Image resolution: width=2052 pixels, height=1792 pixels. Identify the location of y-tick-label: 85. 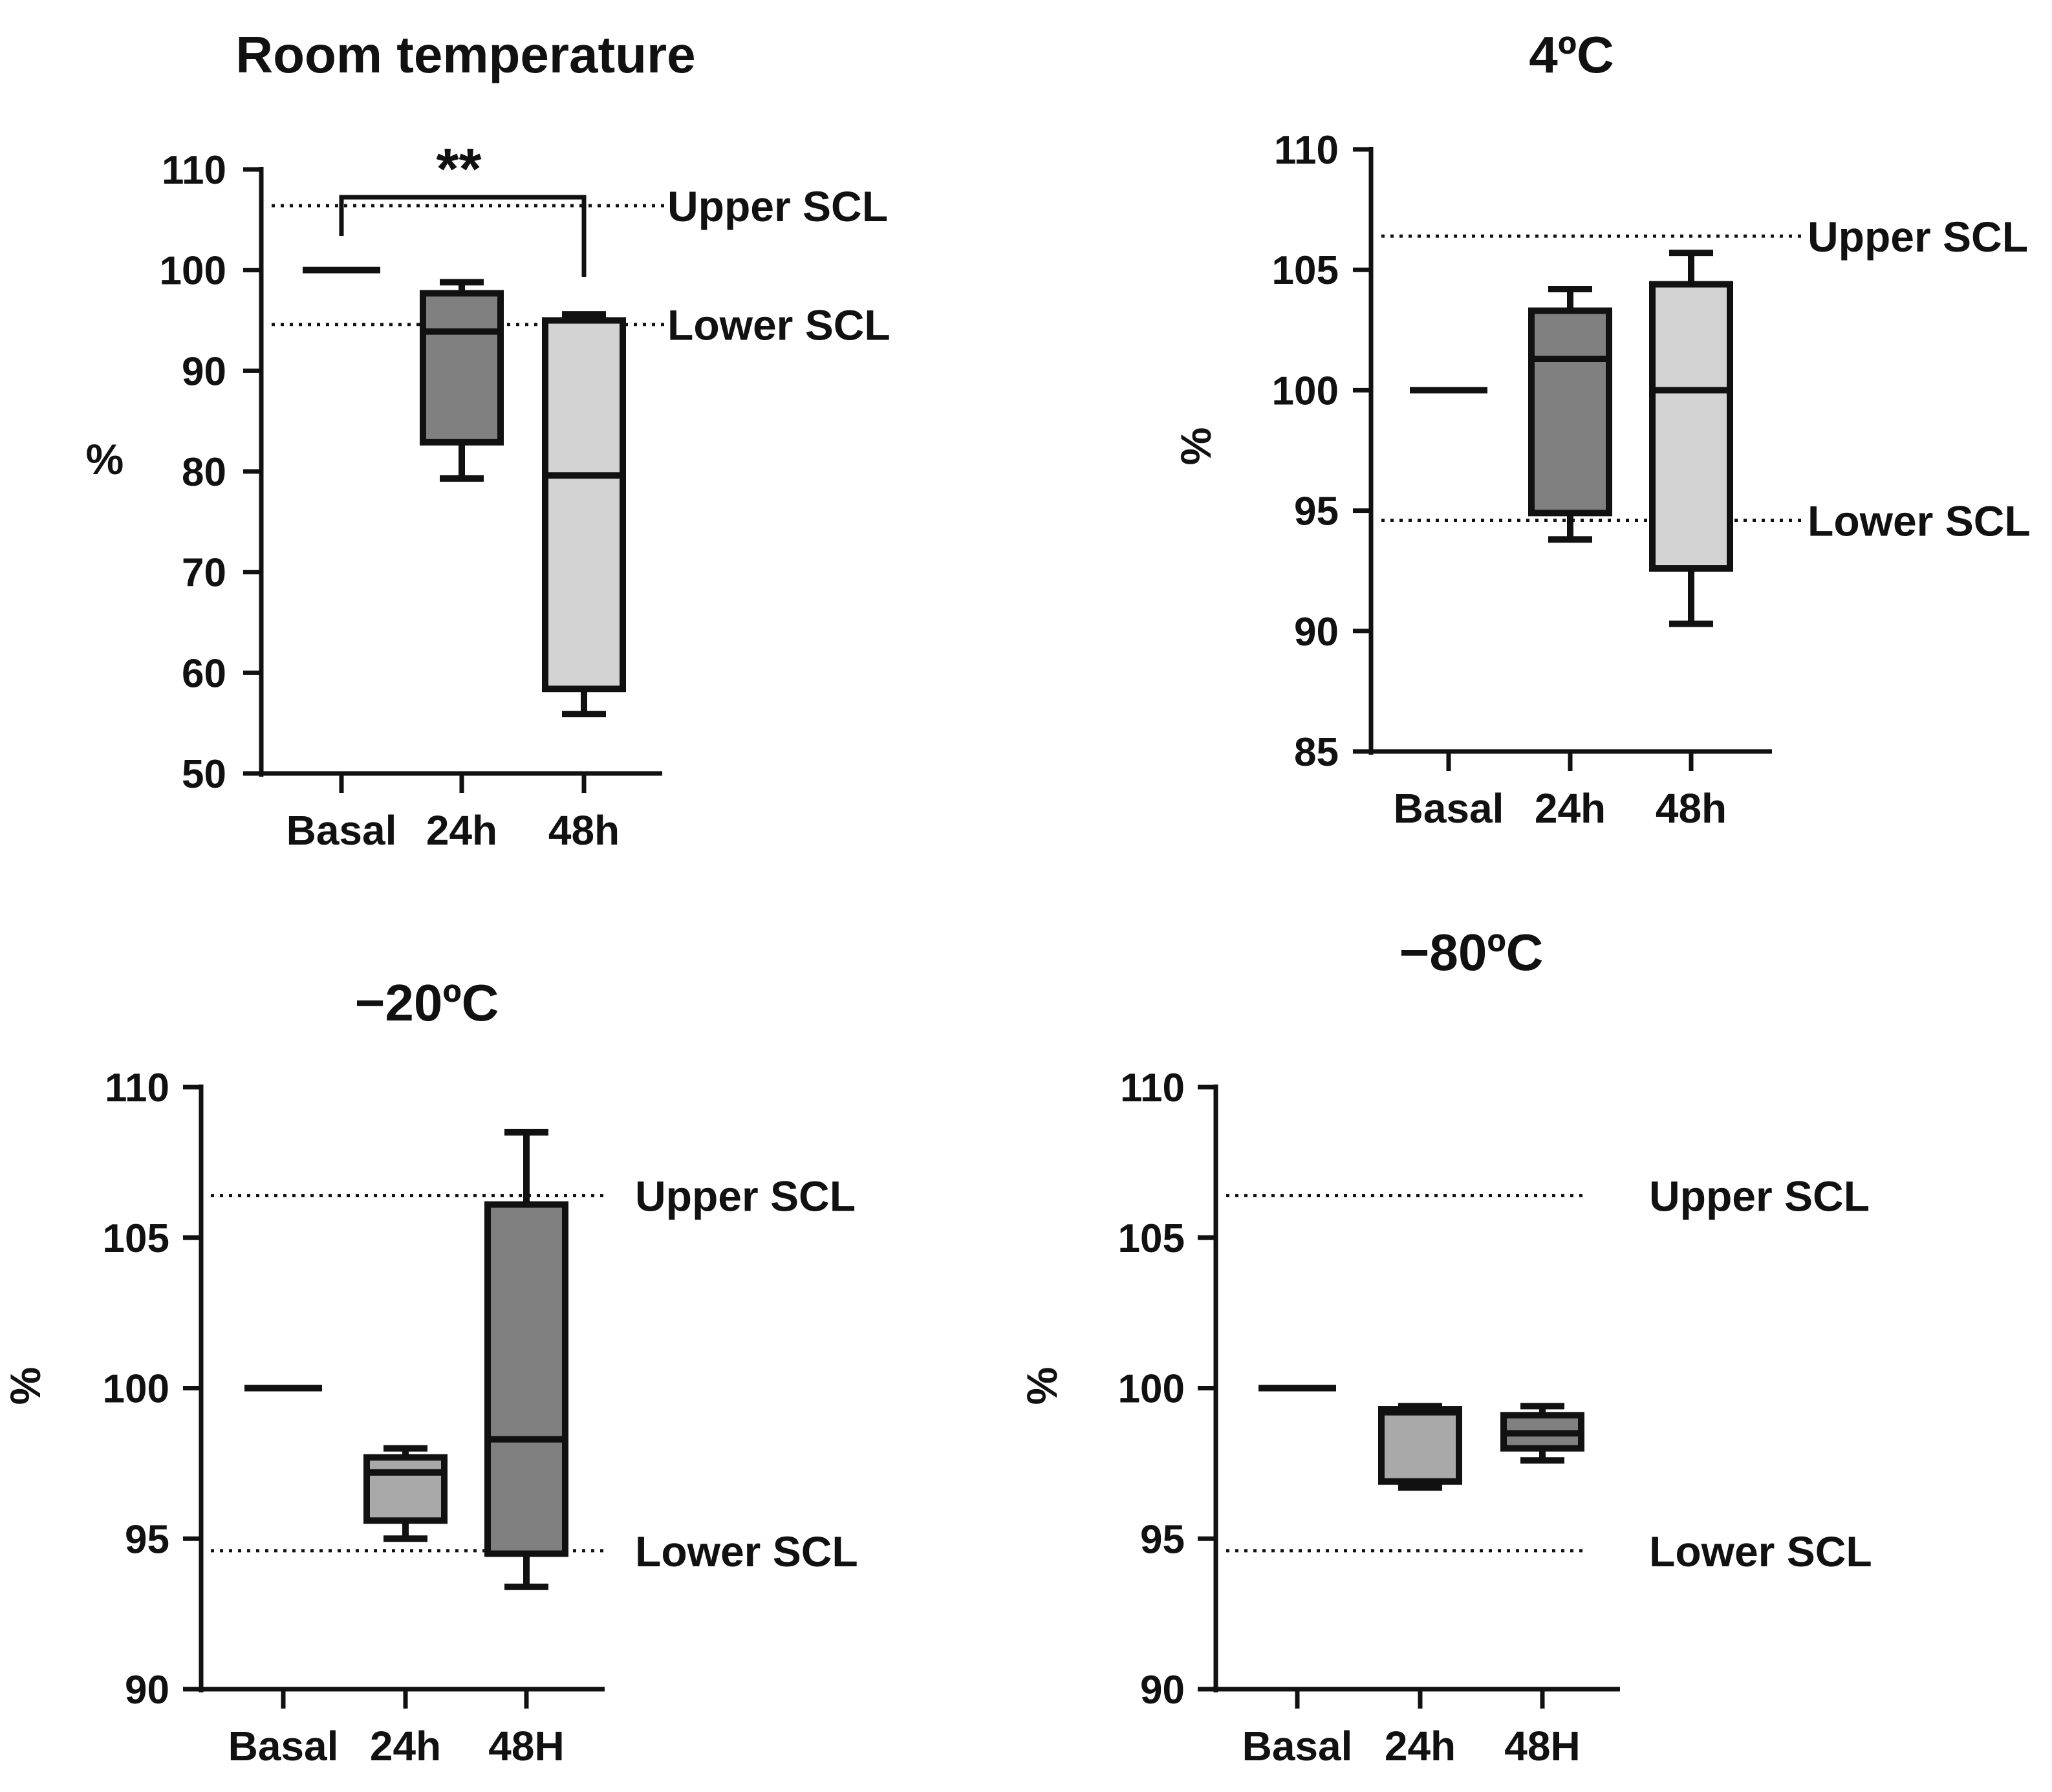
(1316, 752).